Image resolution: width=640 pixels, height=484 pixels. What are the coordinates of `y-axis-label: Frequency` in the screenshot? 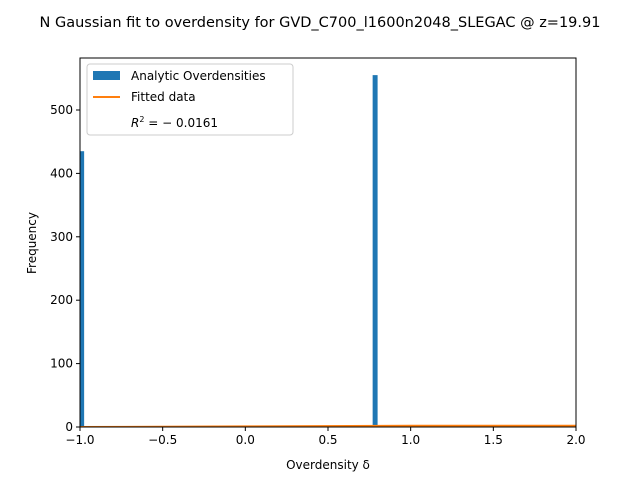 It's located at (32, 243).